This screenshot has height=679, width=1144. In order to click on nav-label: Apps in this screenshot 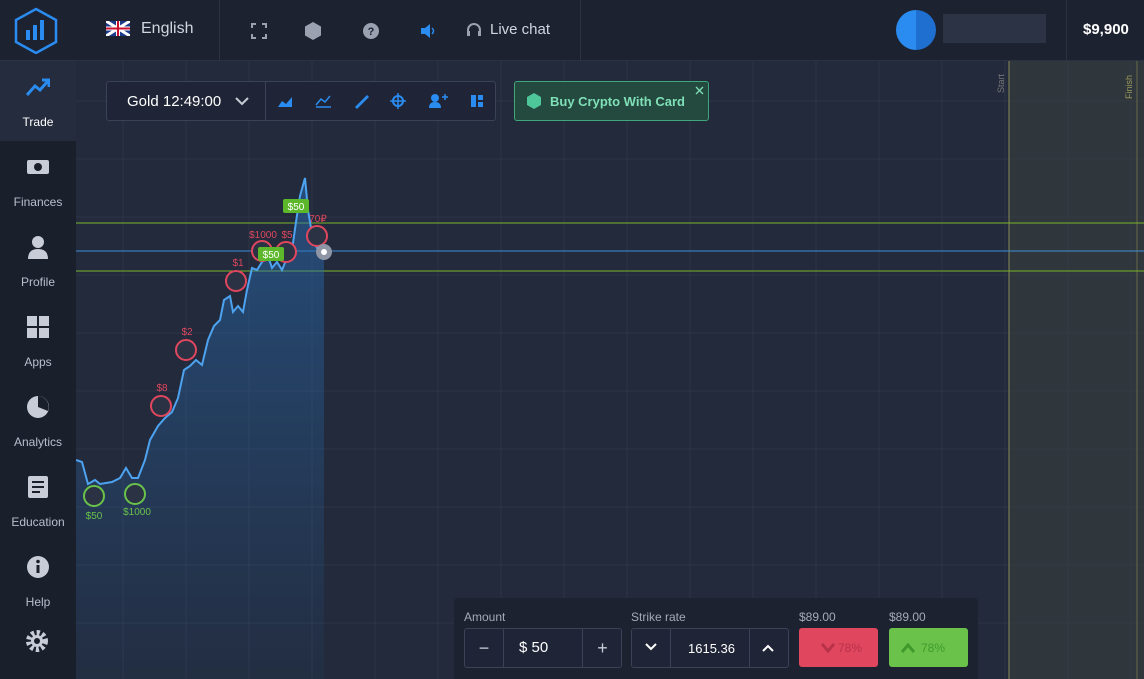, I will do `click(38, 362)`.